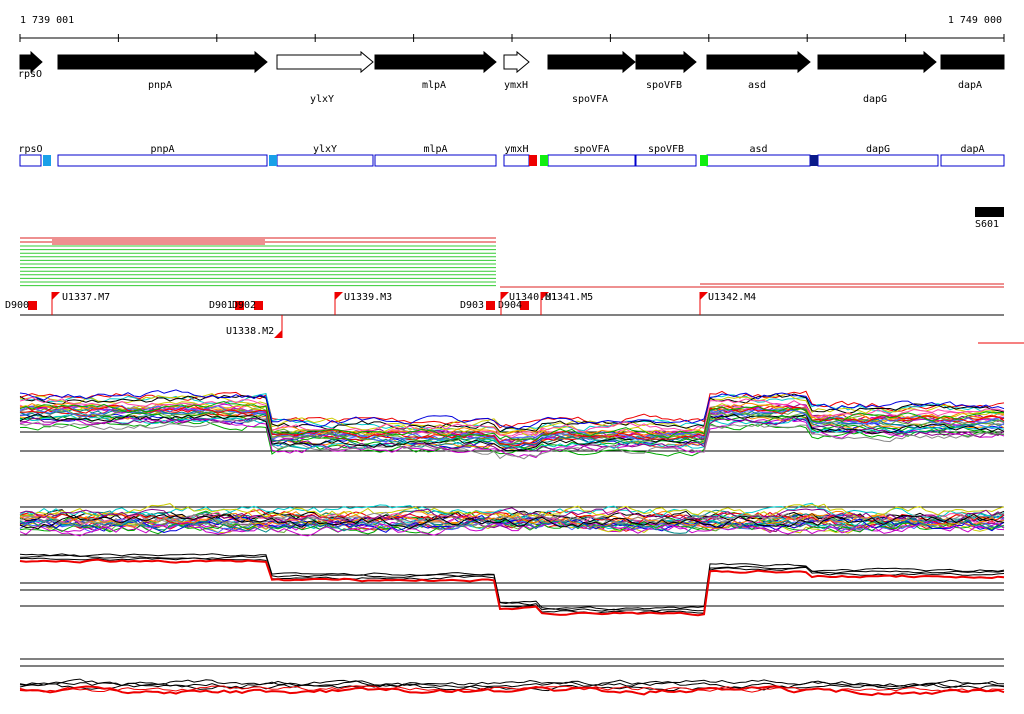  Describe the element at coordinates (434, 85) in the screenshot. I see `gene-label: mlpA` at that location.